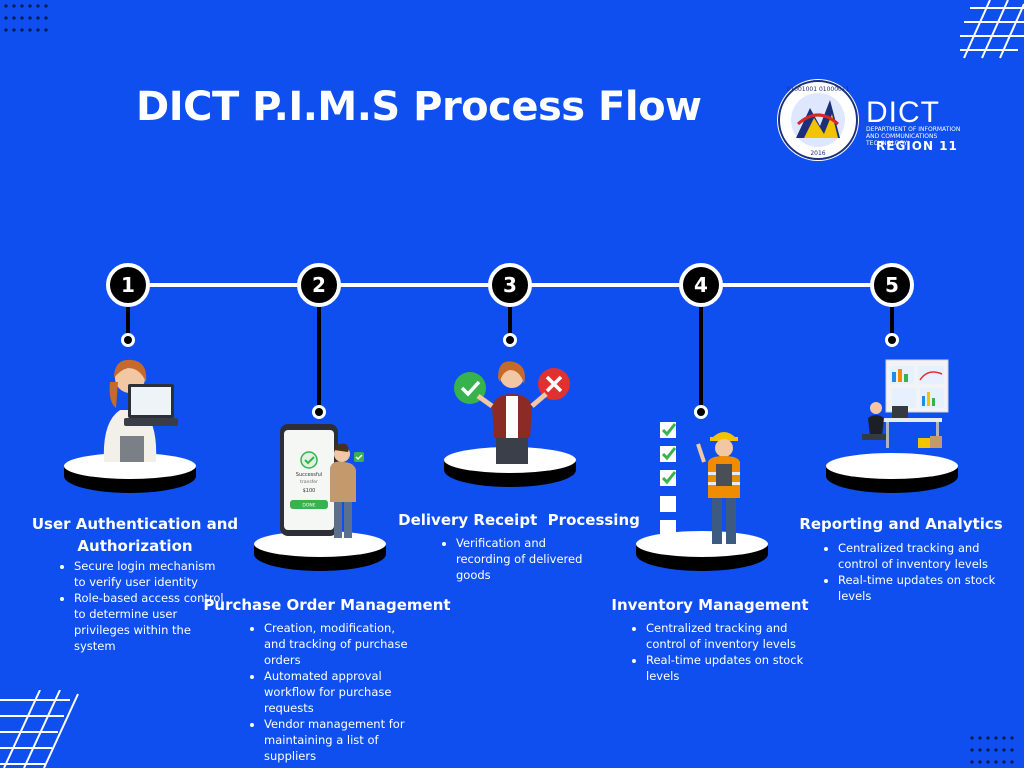 The height and width of the screenshot is (768, 1024). Describe the element at coordinates (309, 475) in the screenshot. I see `phone-success-label: Successful` at that location.